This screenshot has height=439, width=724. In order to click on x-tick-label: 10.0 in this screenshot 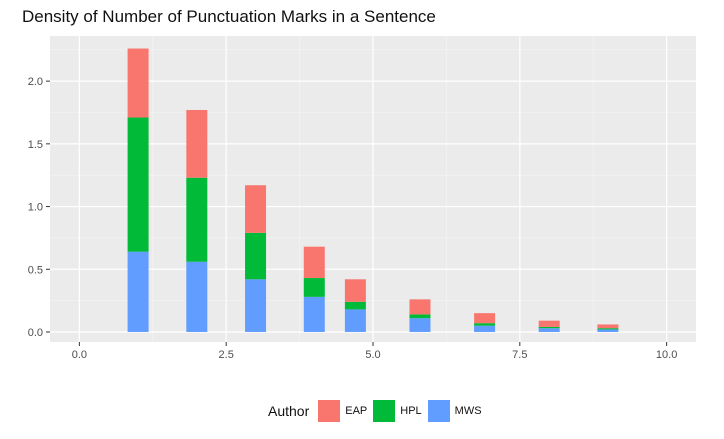, I will do `click(666, 355)`.